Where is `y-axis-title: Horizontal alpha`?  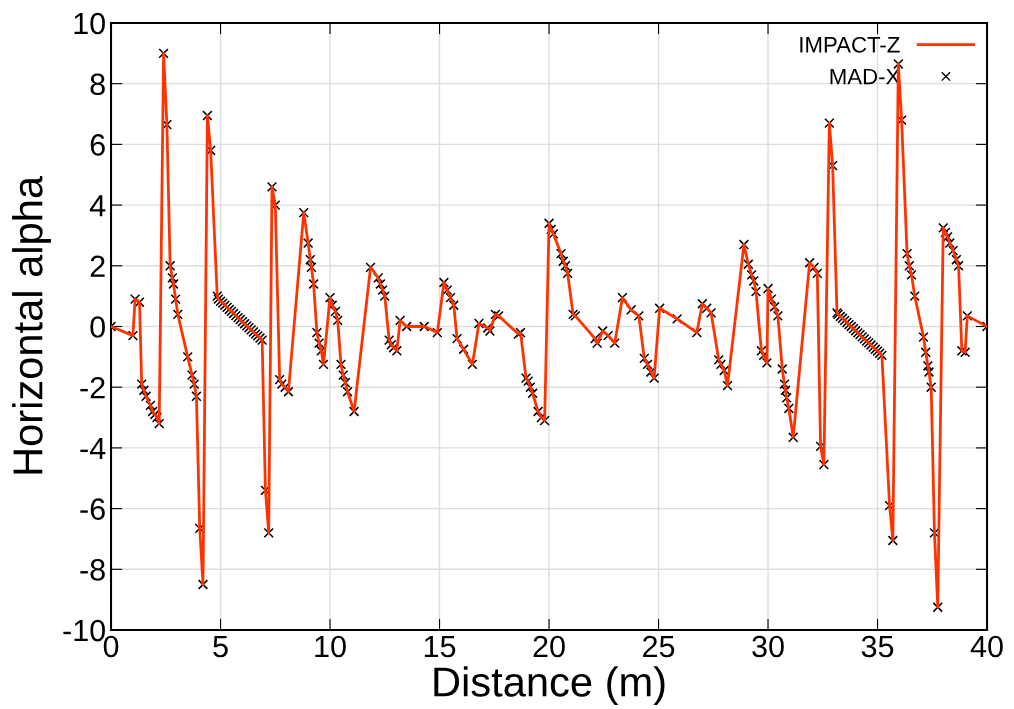 y-axis-title: Horizontal alpha is located at coordinates (31, 324).